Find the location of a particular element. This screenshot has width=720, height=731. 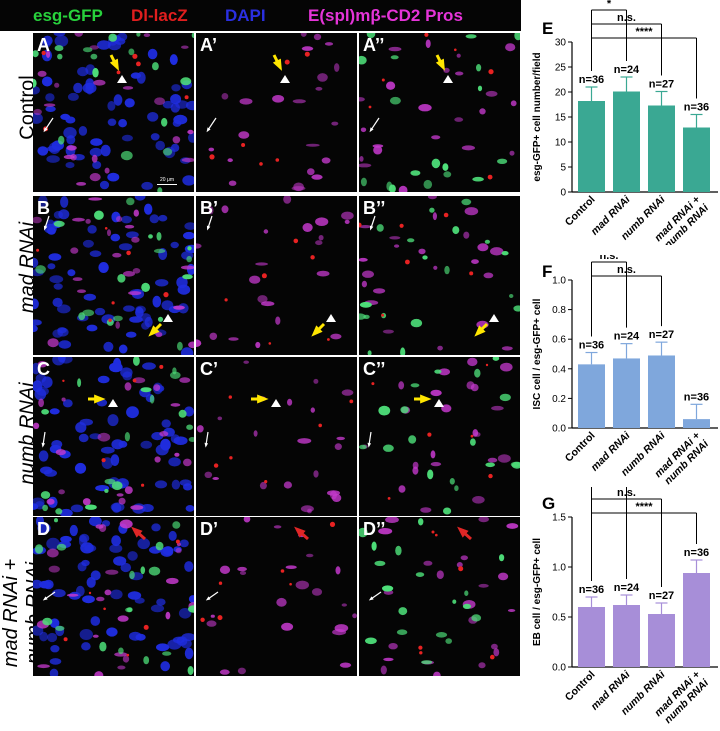

panel-letter: A’’ is located at coordinates (374, 45).